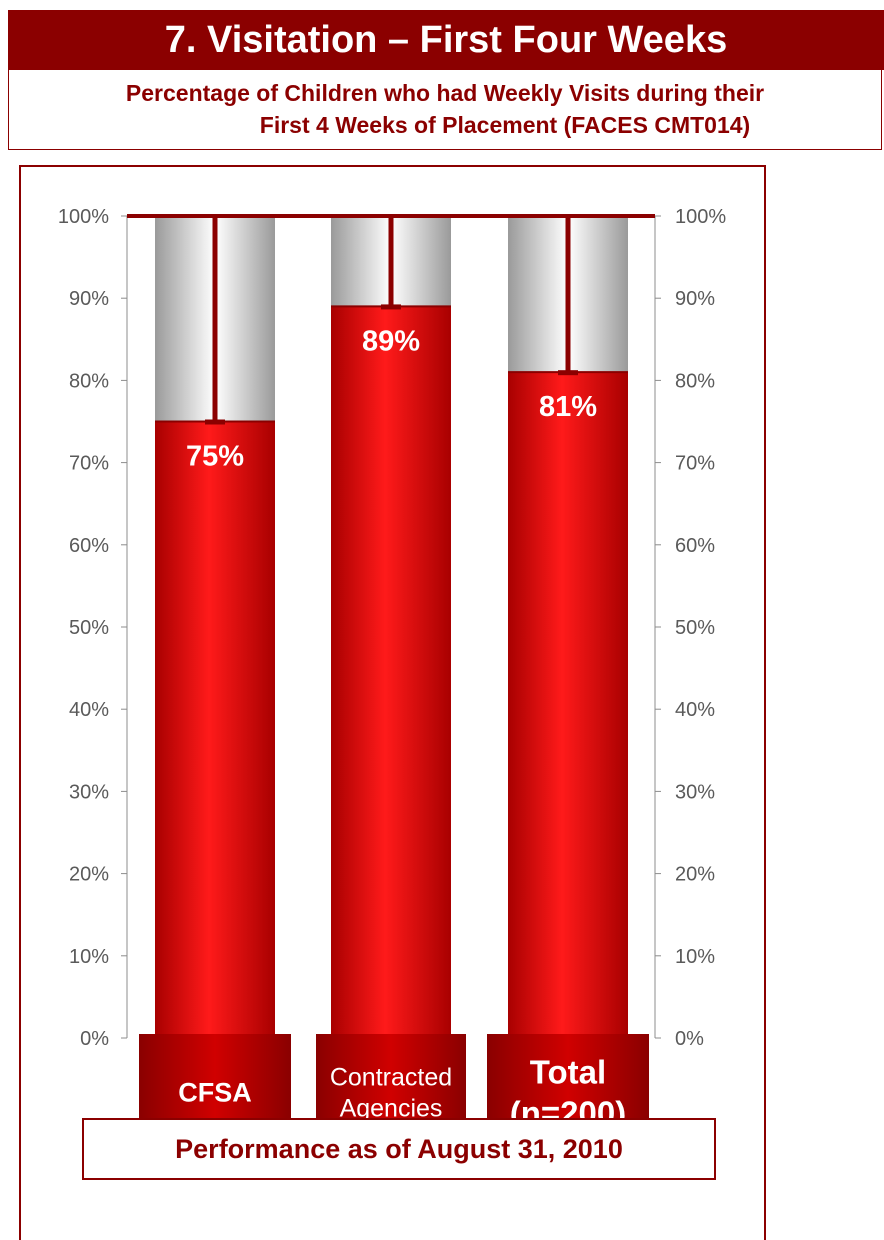 This screenshot has width=884, height=1240. I want to click on right-tick-label: 80%, so click(695, 381).